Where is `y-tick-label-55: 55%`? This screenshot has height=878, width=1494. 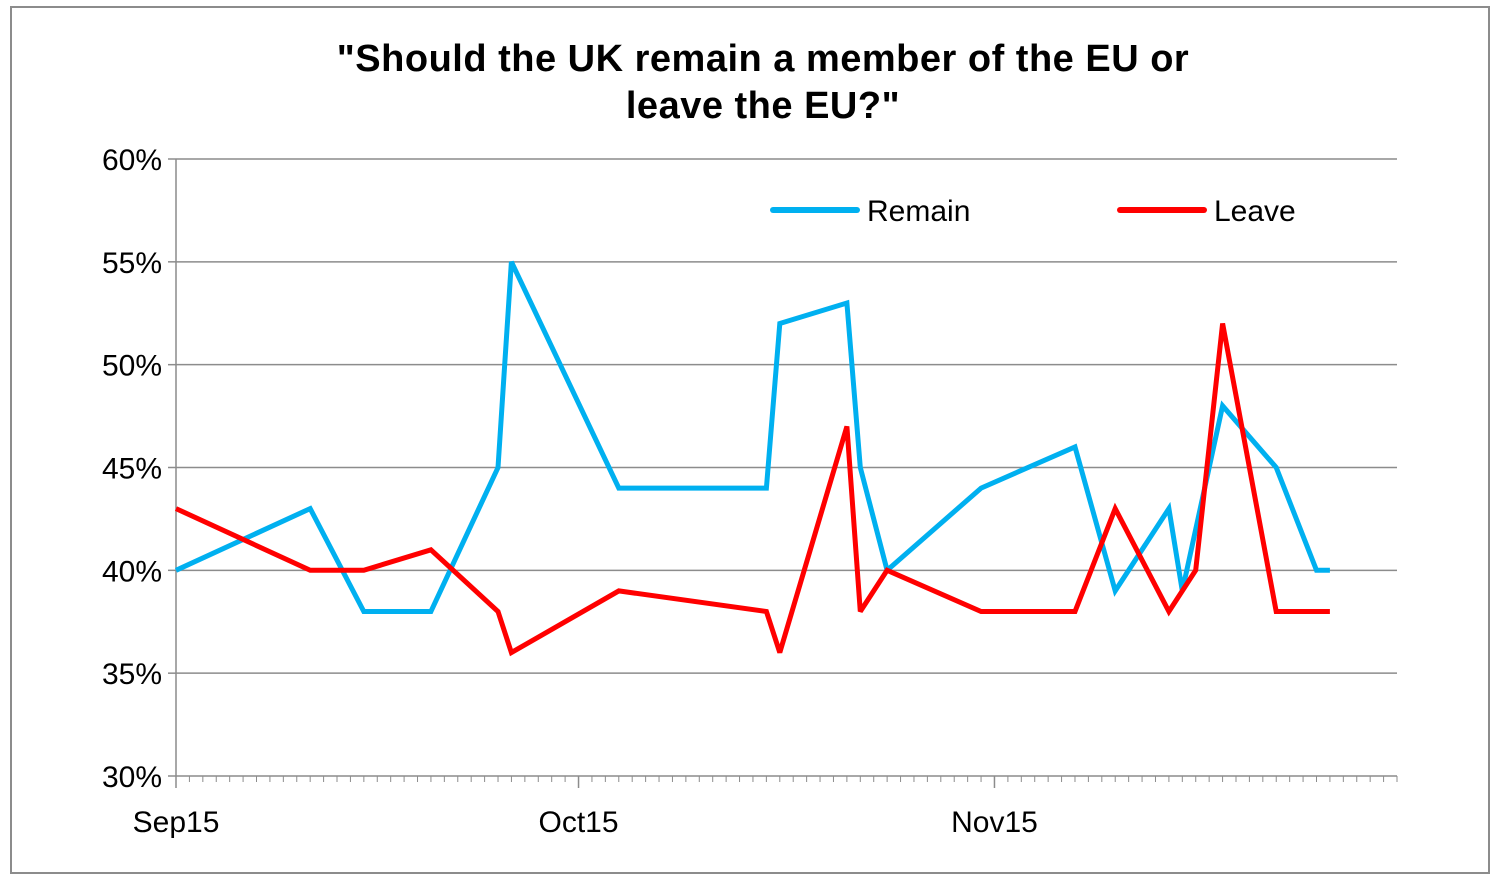 y-tick-label-55: 55% is located at coordinates (132, 263).